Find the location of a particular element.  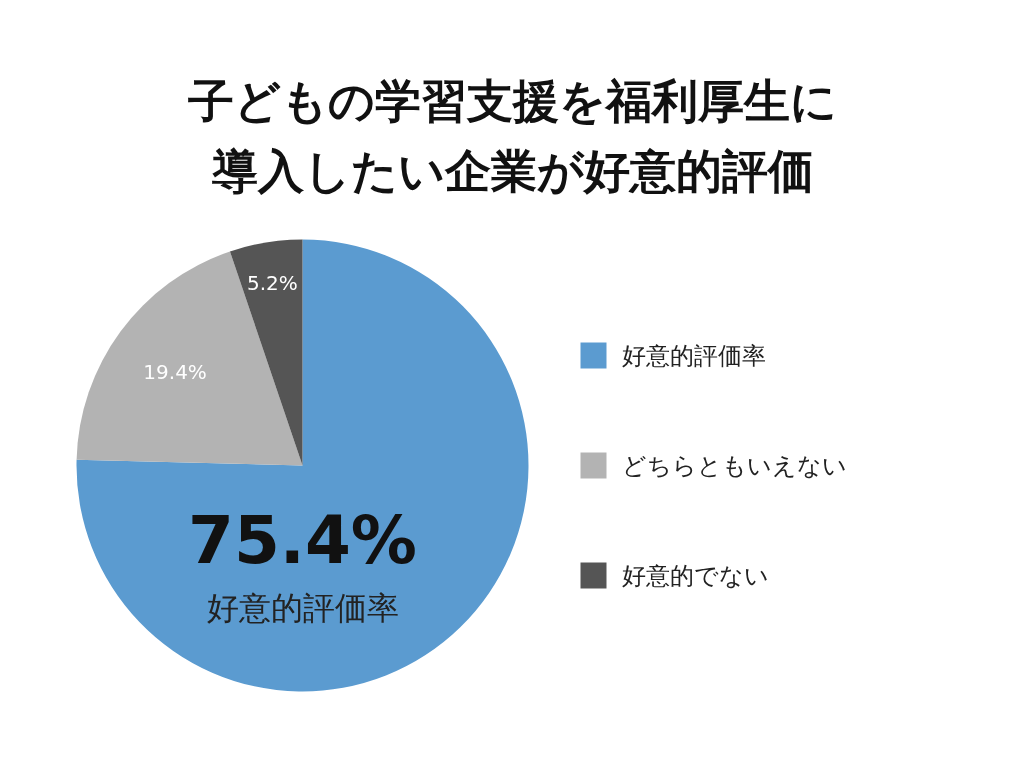

legend-label: 好意的評価率 is located at coordinates (693, 355).